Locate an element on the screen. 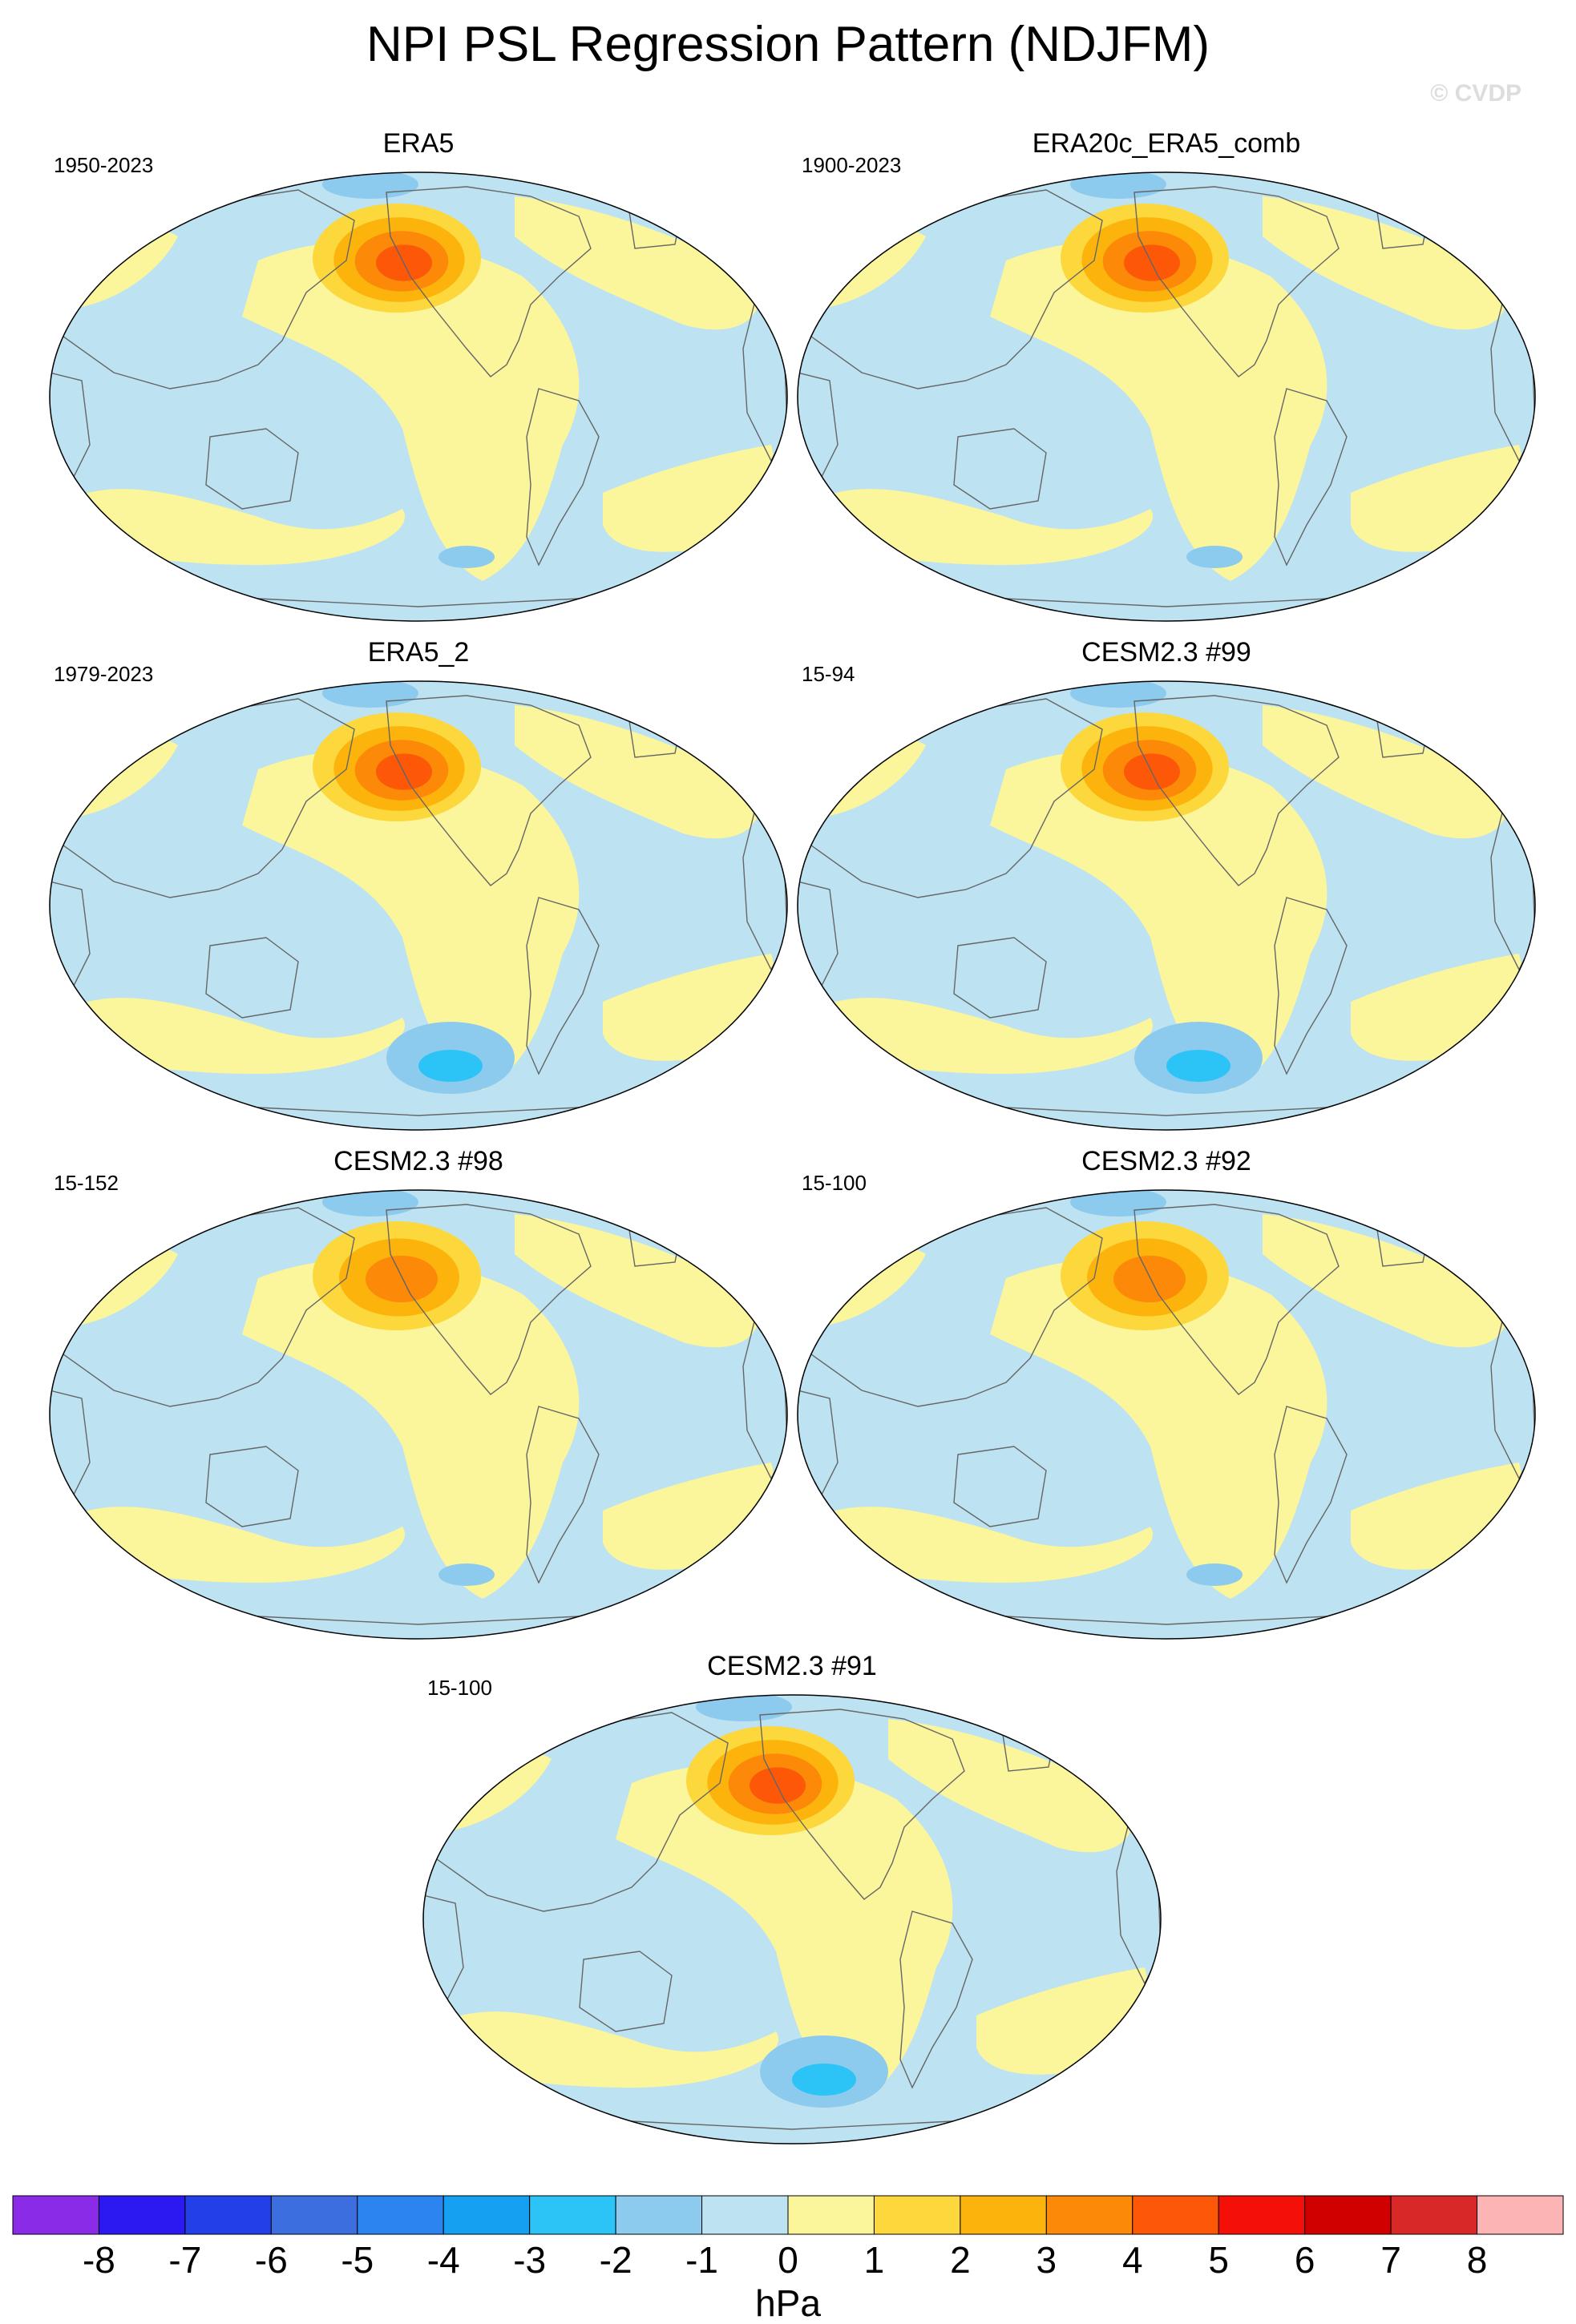 The height and width of the screenshot is (2324, 1576). colorbar-tick-label: 6 is located at coordinates (1305, 2260).